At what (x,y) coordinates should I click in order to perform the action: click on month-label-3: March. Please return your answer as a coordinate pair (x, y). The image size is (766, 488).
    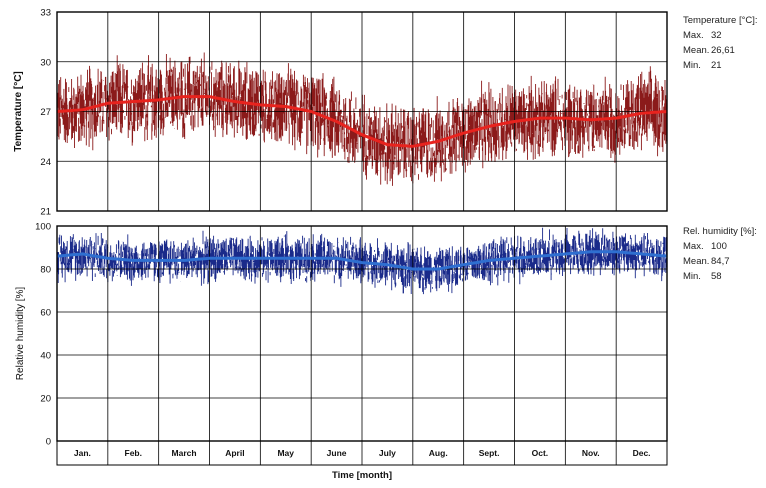
    Looking at the image, I should click on (184, 453).